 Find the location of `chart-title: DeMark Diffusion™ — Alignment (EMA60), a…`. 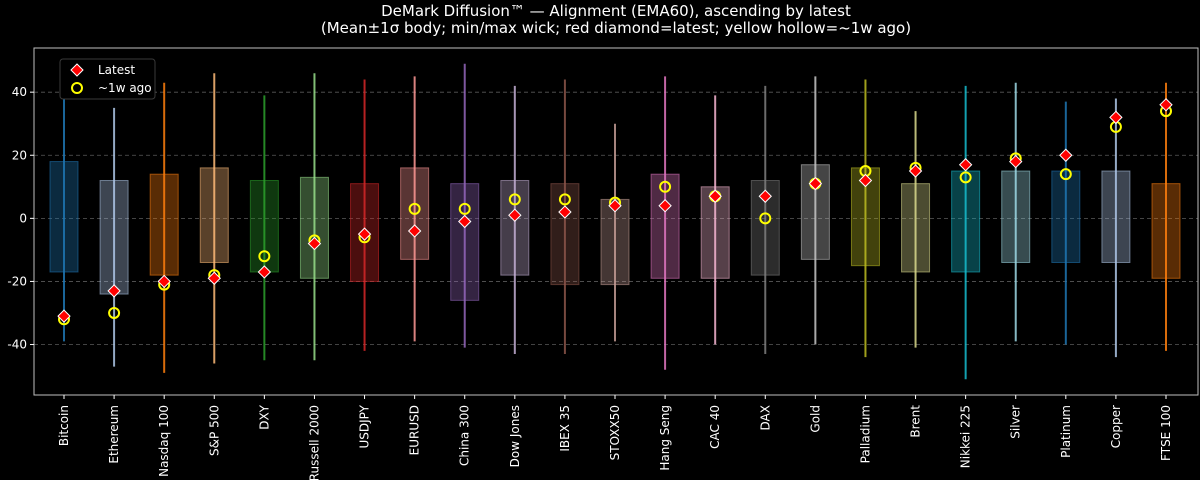

chart-title: DeMark Diffusion™ — Alignment (EMA60), a… is located at coordinates (616, 11).